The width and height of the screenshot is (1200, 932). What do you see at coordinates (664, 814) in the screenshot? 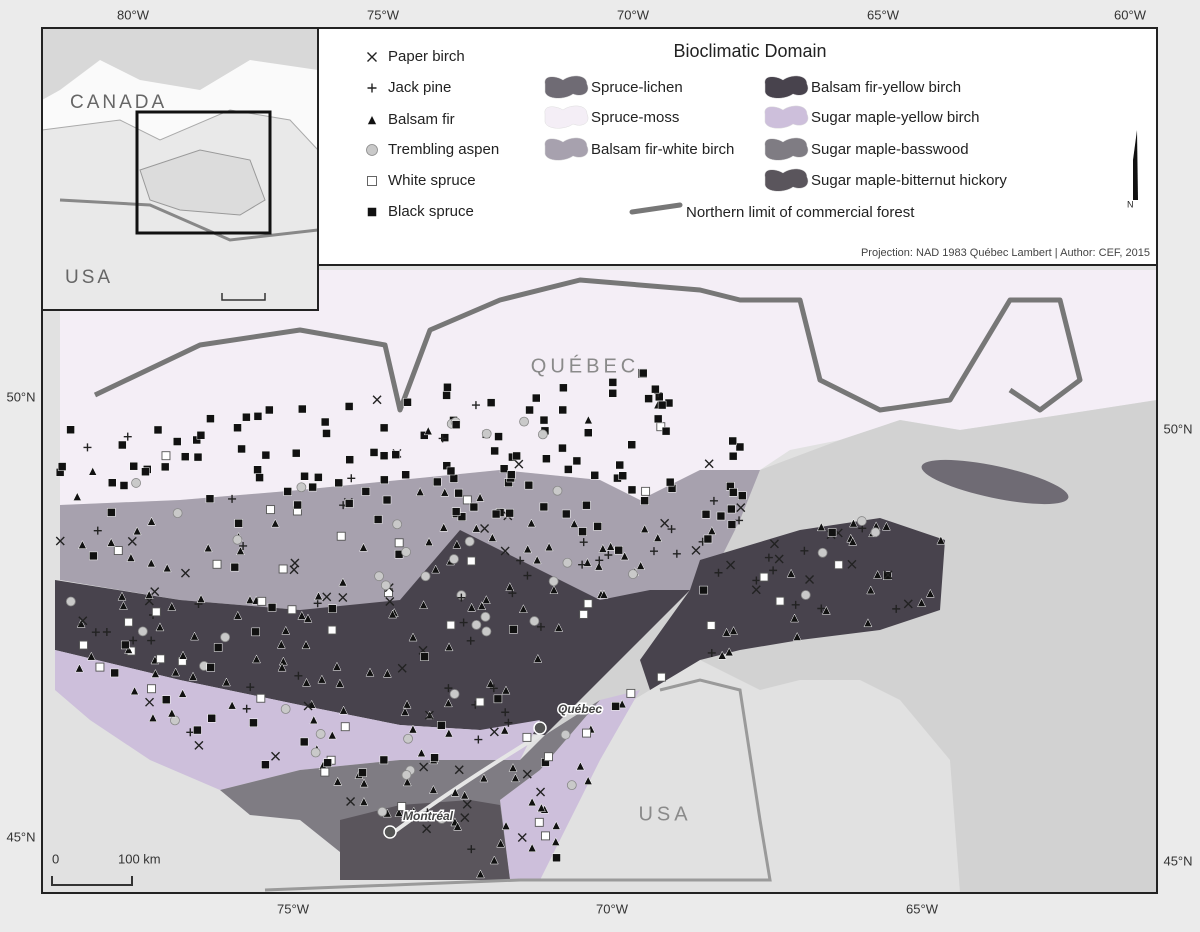
I see `country-label: USA` at bounding box center [664, 814].